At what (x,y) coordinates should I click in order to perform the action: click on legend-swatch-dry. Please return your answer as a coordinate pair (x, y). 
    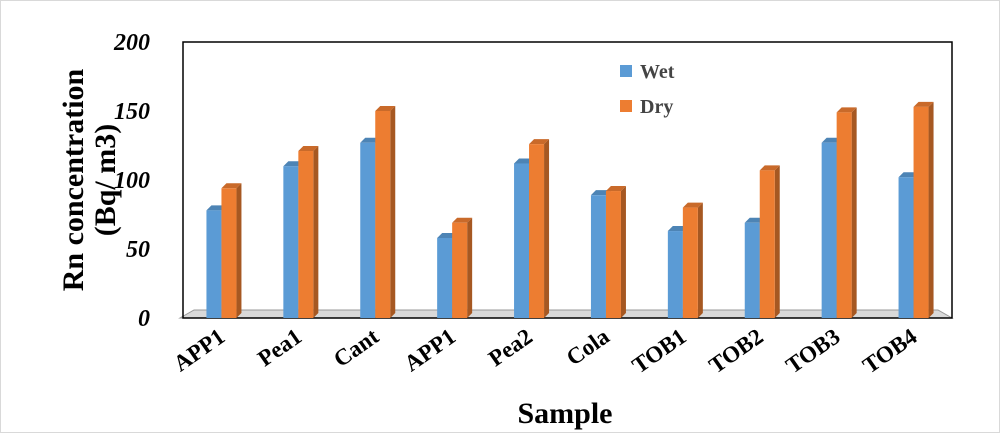
    Looking at the image, I should click on (626, 106).